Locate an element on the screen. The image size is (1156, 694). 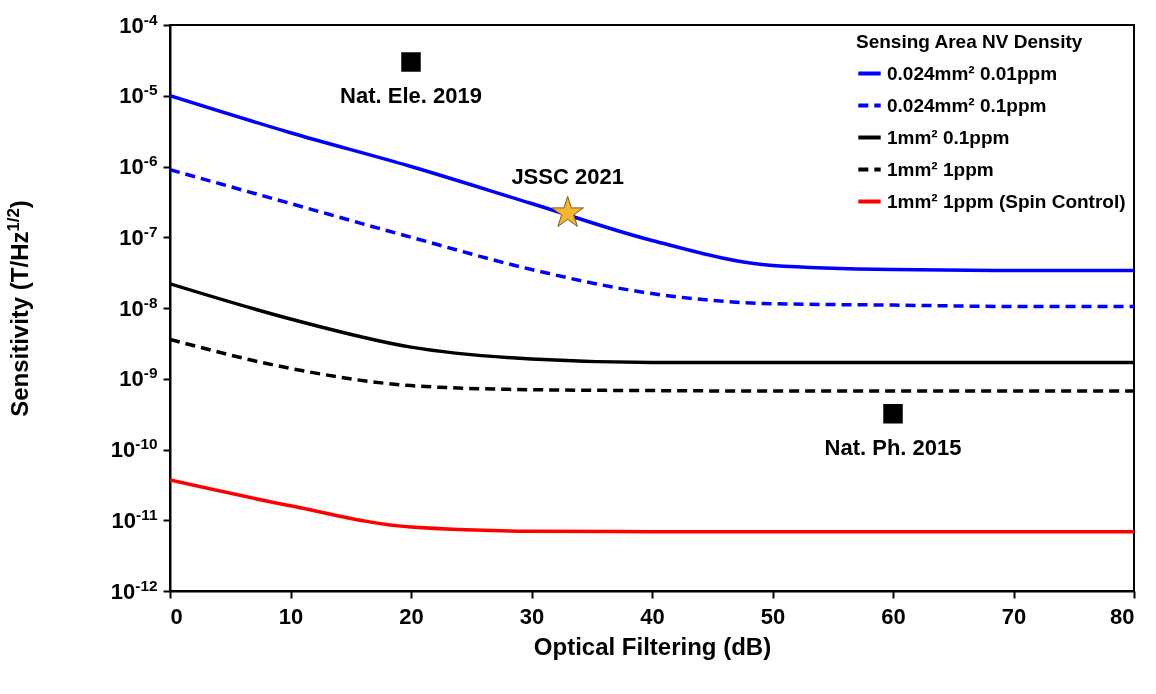
series-label: JSSC 2021 is located at coordinates (567, 177).